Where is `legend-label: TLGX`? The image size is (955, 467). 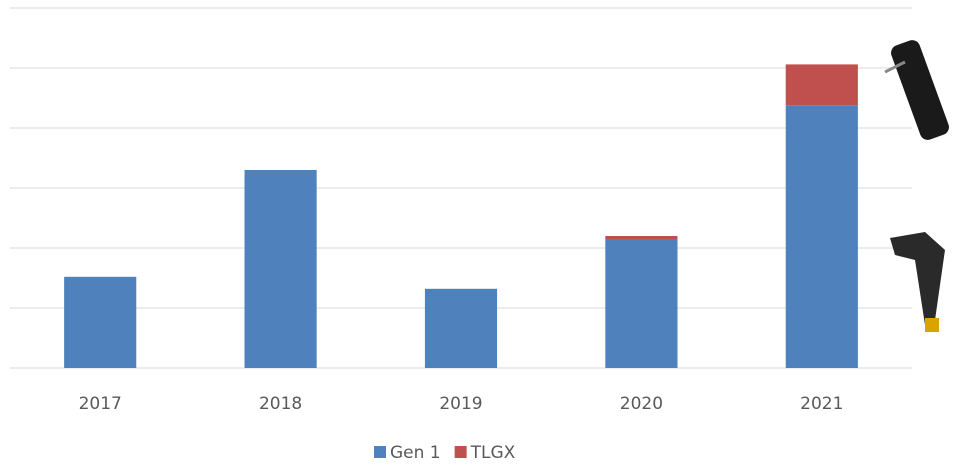 legend-label: TLGX is located at coordinates (493, 453).